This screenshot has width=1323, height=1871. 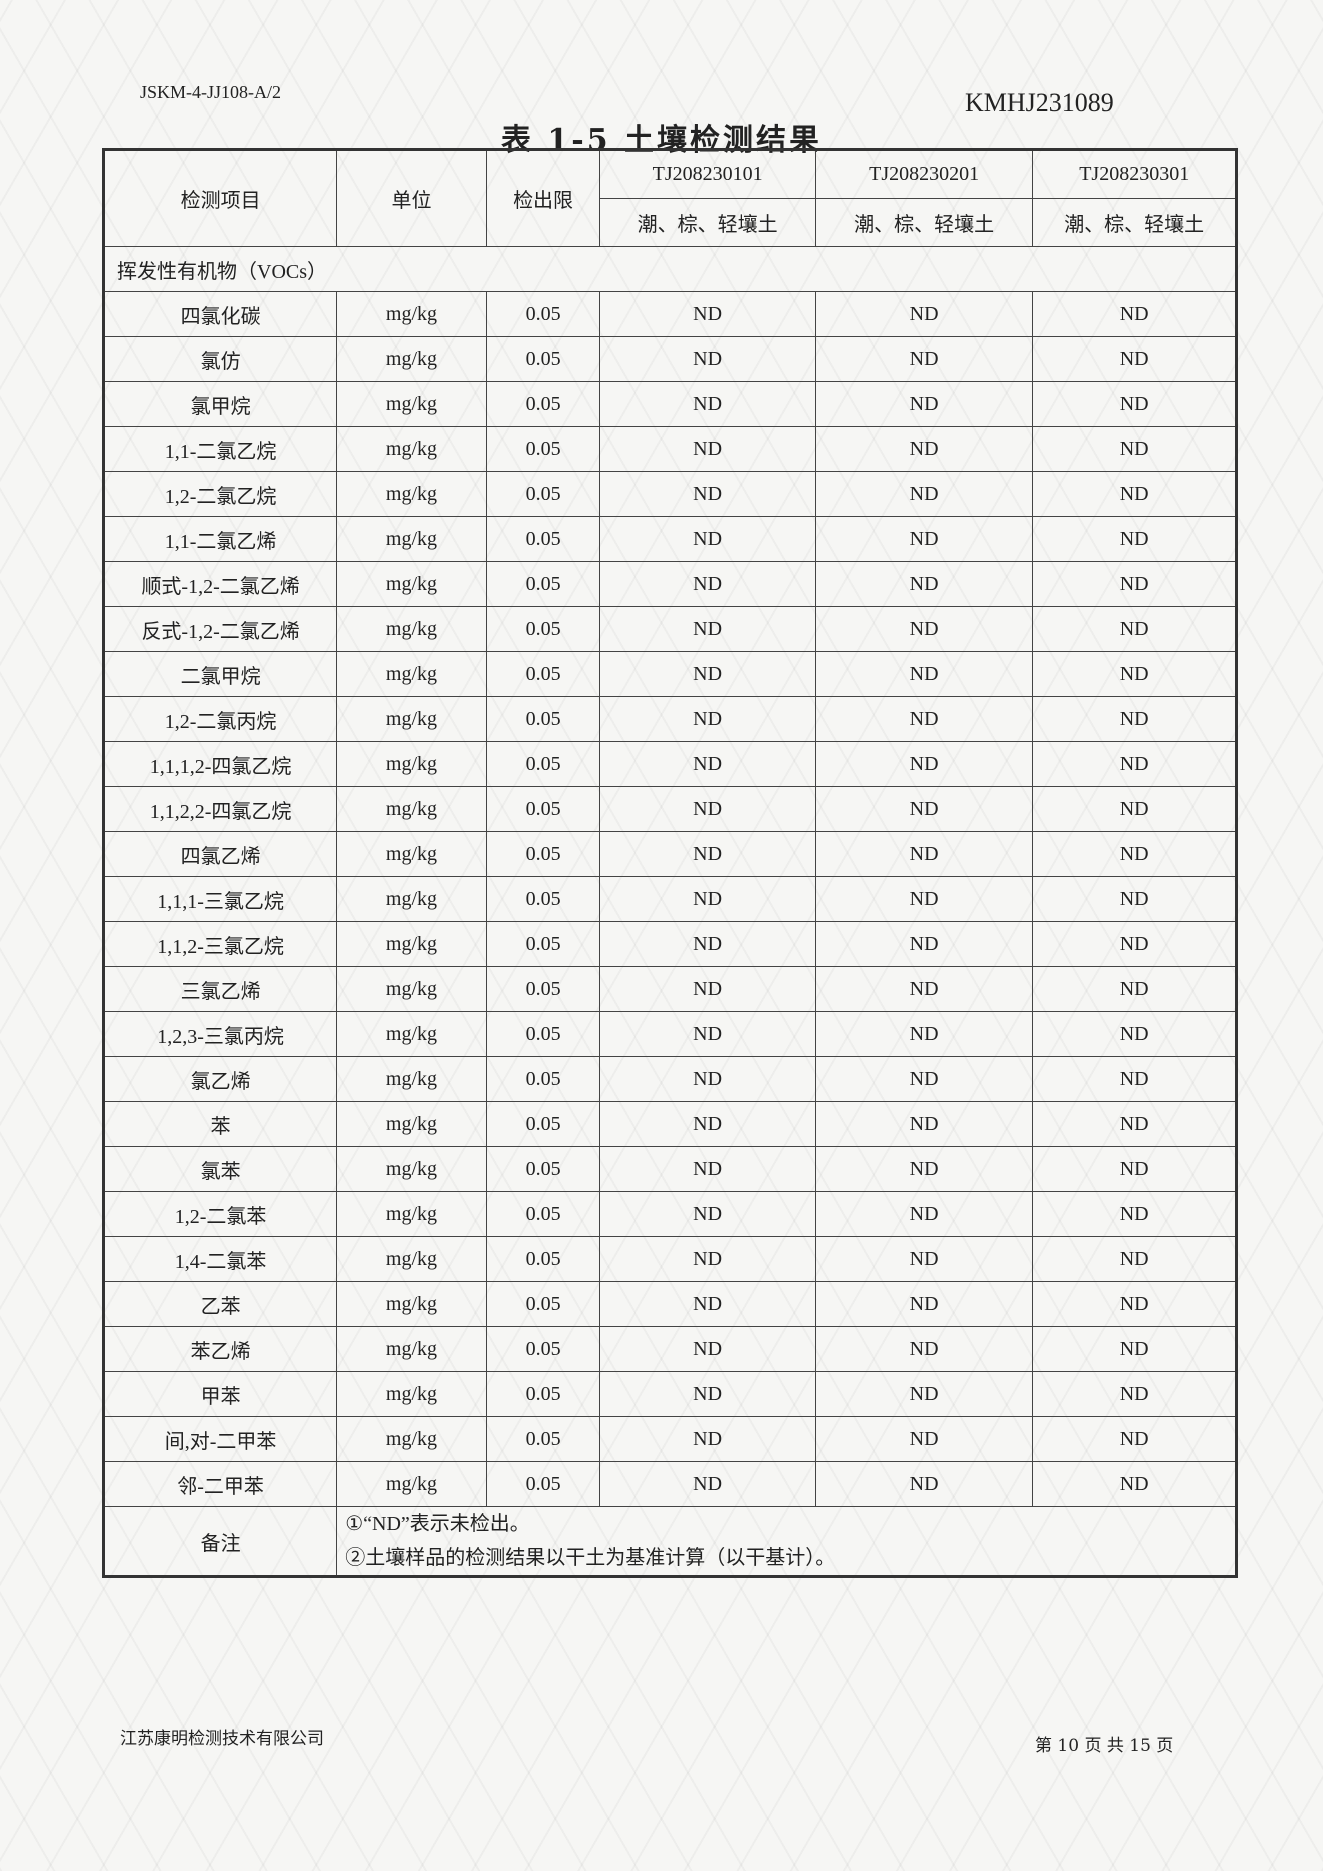 I want to click on table-row: 氯仿 mg/kg 0.05 ND ND ND, so click(x=669, y=359).